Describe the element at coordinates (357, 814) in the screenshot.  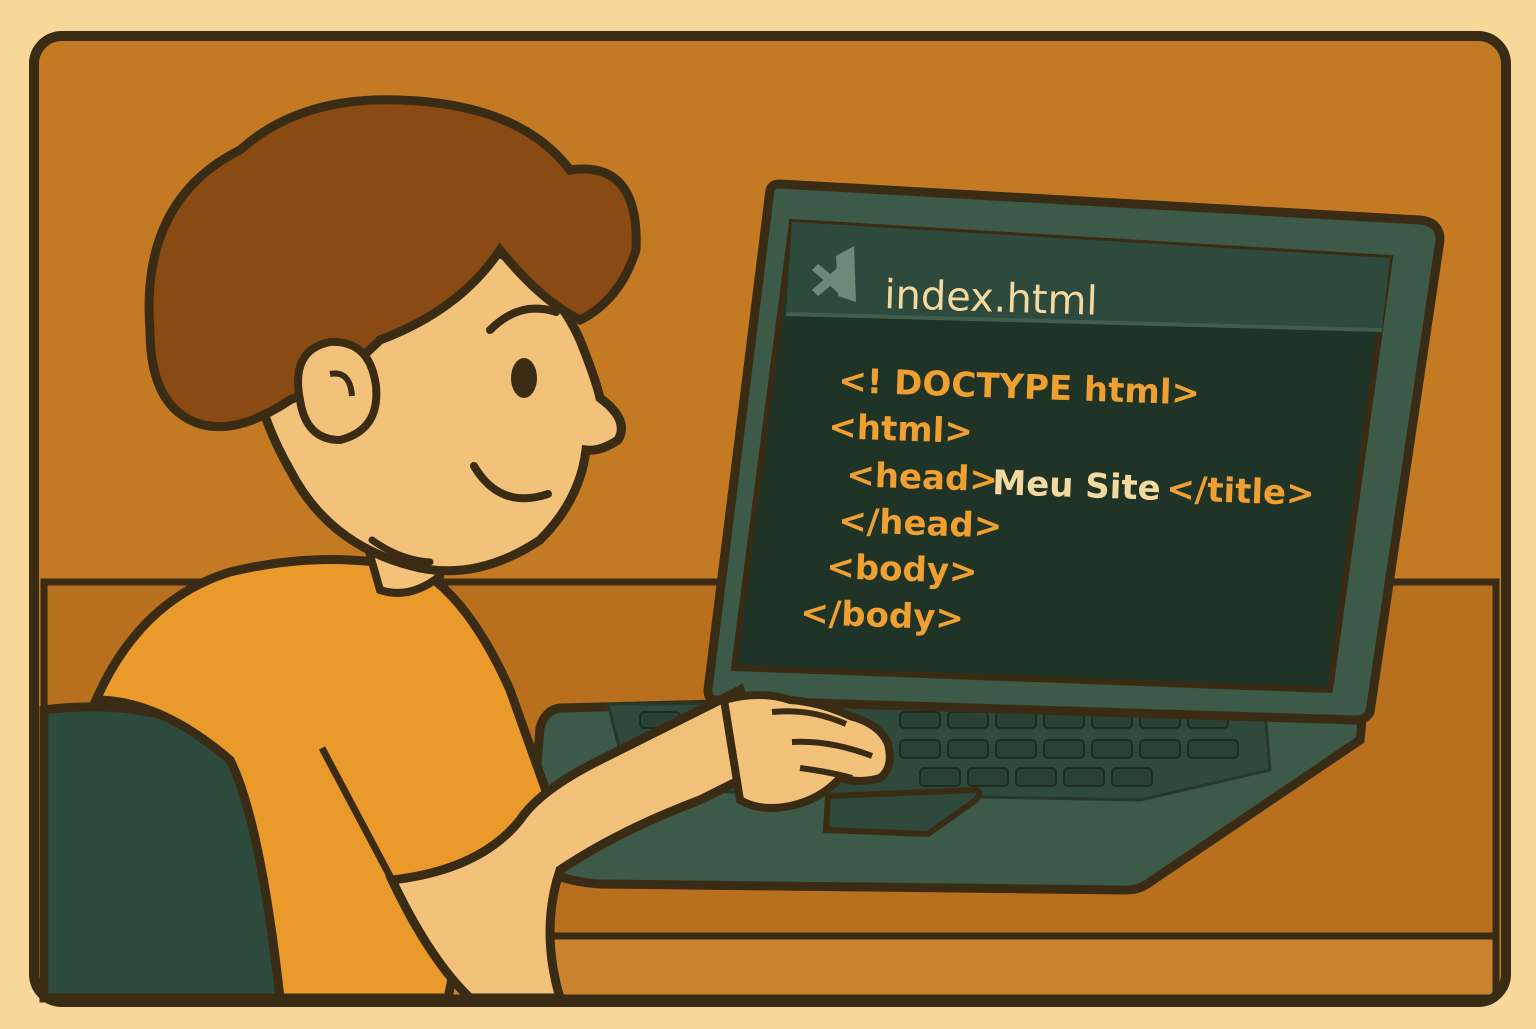
I see `shirt-sleeve-seam` at that location.